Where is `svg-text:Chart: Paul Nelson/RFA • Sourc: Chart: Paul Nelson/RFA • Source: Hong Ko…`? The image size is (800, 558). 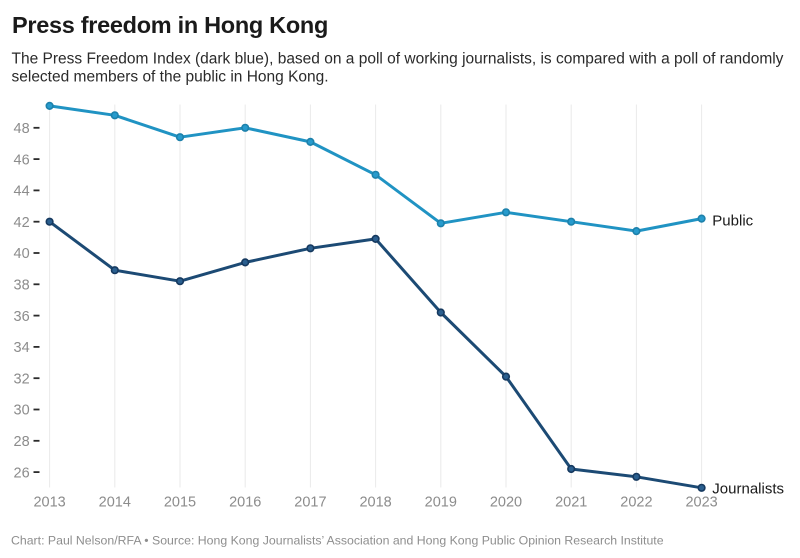
svg-text:Chart: Paul Nelson/RFA • Sourc: Chart: Paul Nelson/RFA • Source: Hong Ko… is located at coordinates (337, 540).